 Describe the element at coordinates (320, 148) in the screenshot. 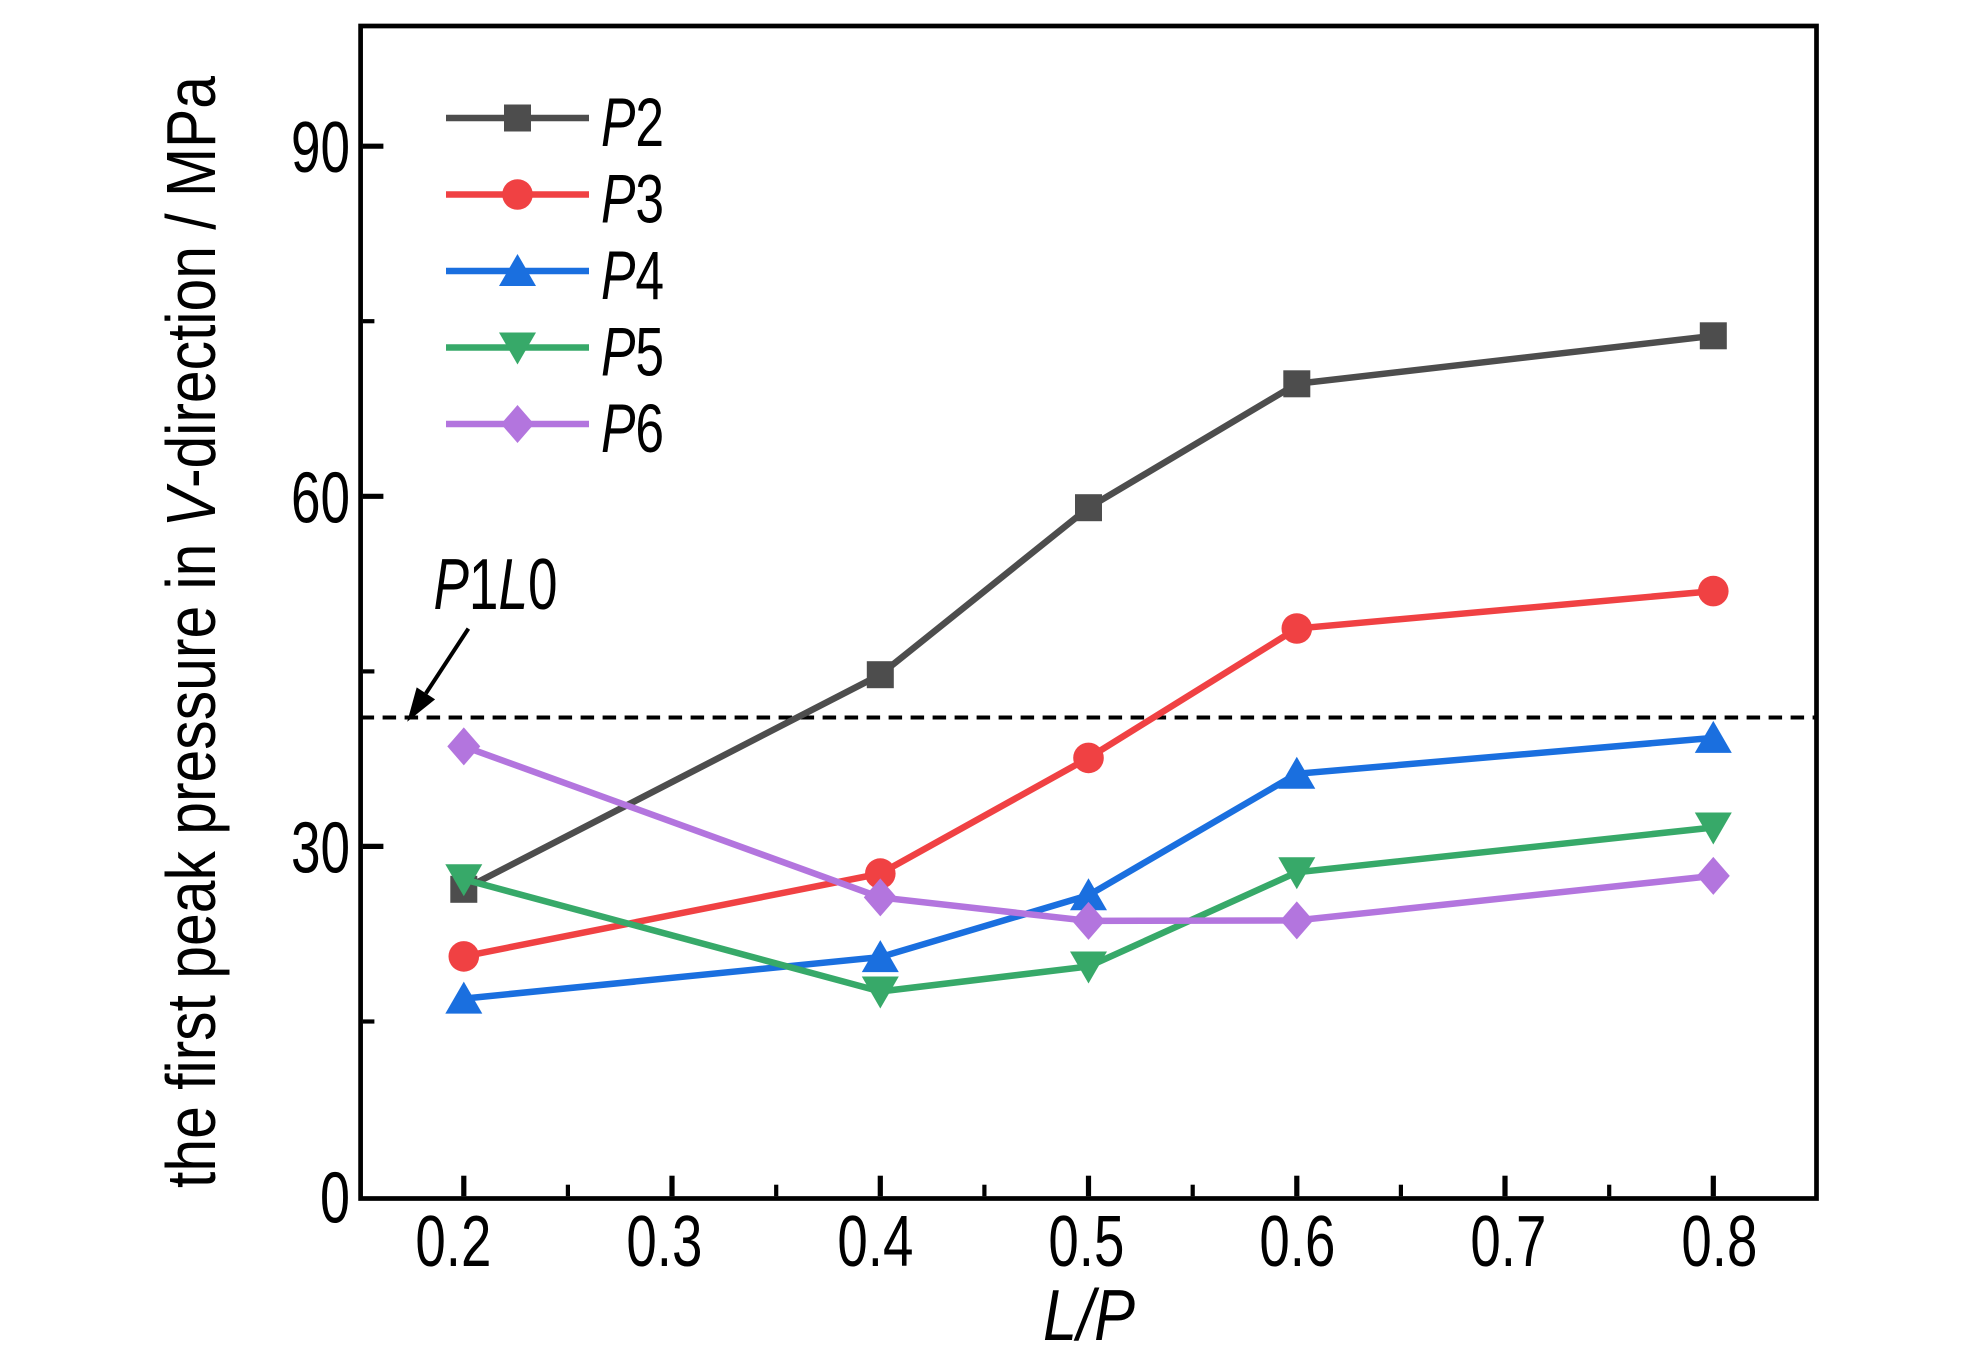

I see `svg-text: 90` at that location.